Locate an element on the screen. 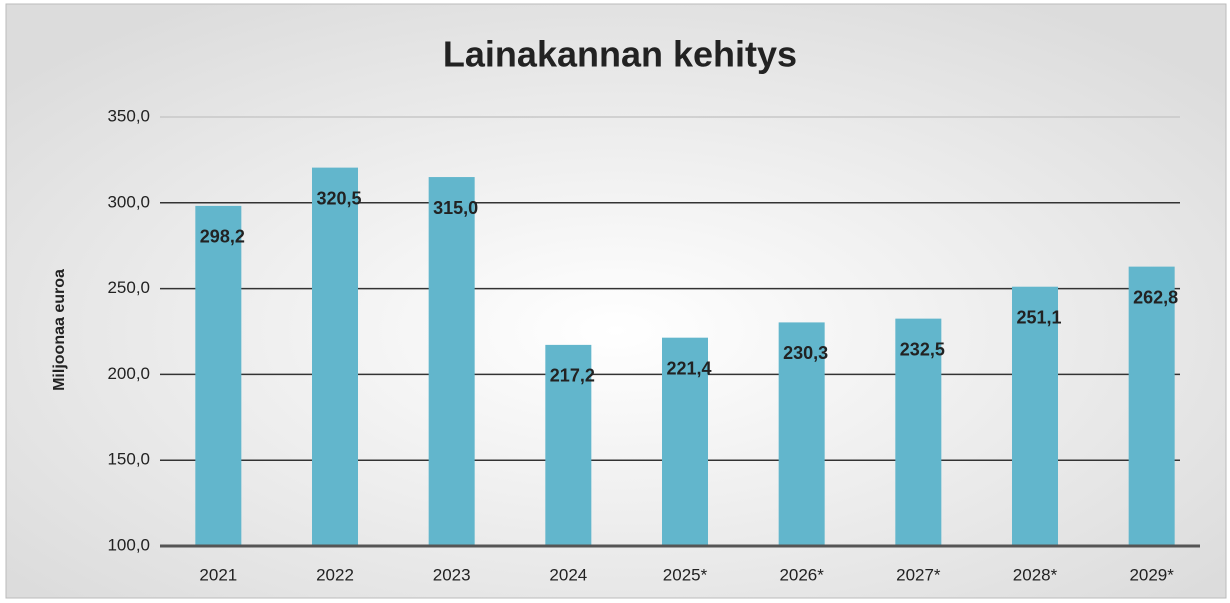 This screenshot has width=1230, height=603. y-tick-label: 150,0 is located at coordinates (128, 459).